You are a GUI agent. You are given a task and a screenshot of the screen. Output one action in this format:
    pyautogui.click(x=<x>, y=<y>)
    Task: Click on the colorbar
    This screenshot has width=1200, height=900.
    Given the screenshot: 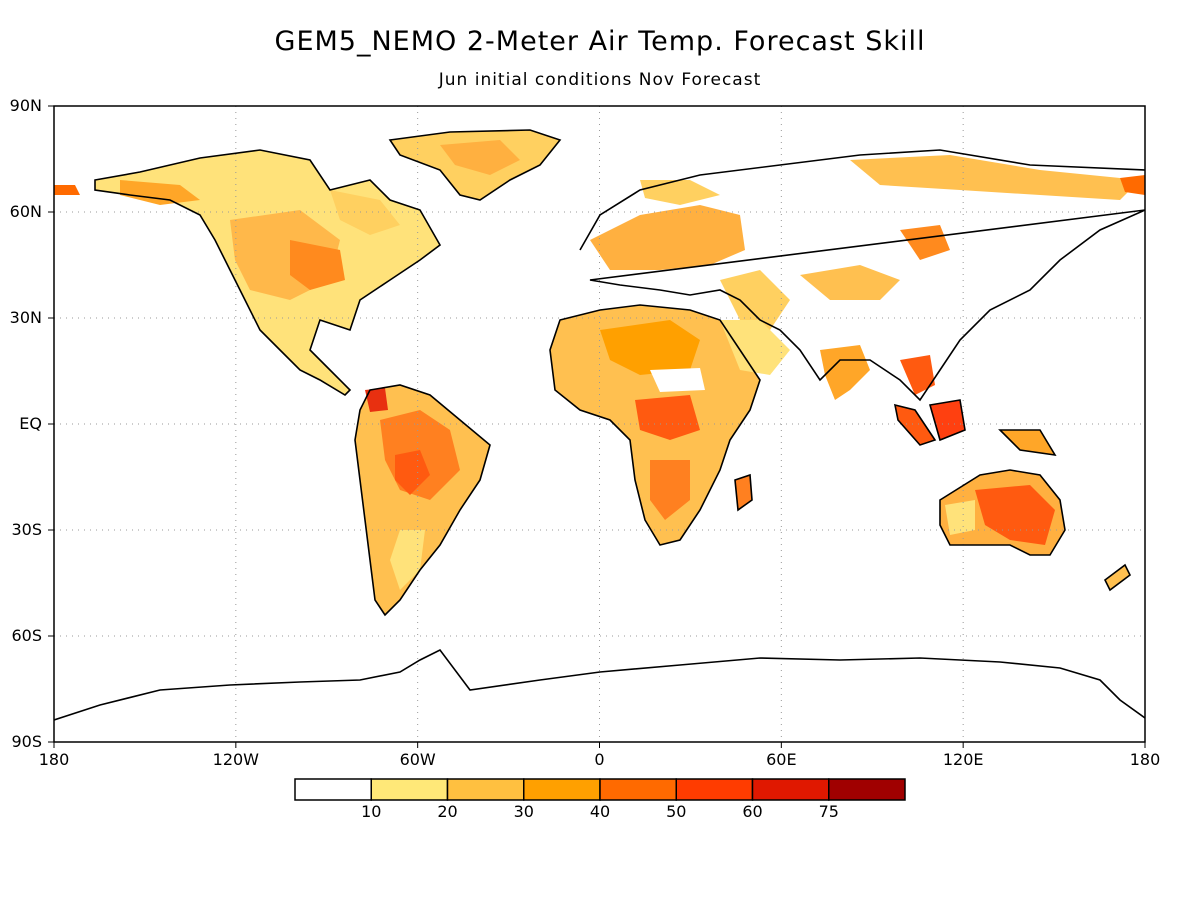 What is the action you would take?
    pyautogui.click(x=600, y=789)
    